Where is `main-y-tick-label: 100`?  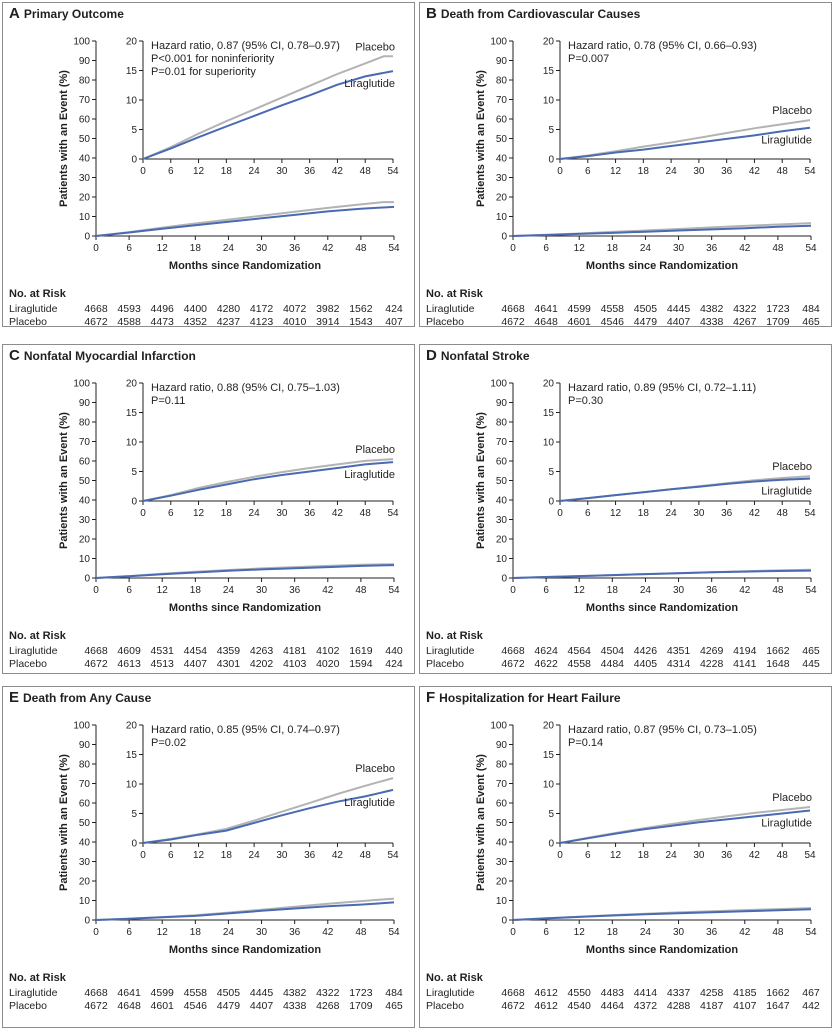
main-y-tick-label: 100 is located at coordinates (81, 42).